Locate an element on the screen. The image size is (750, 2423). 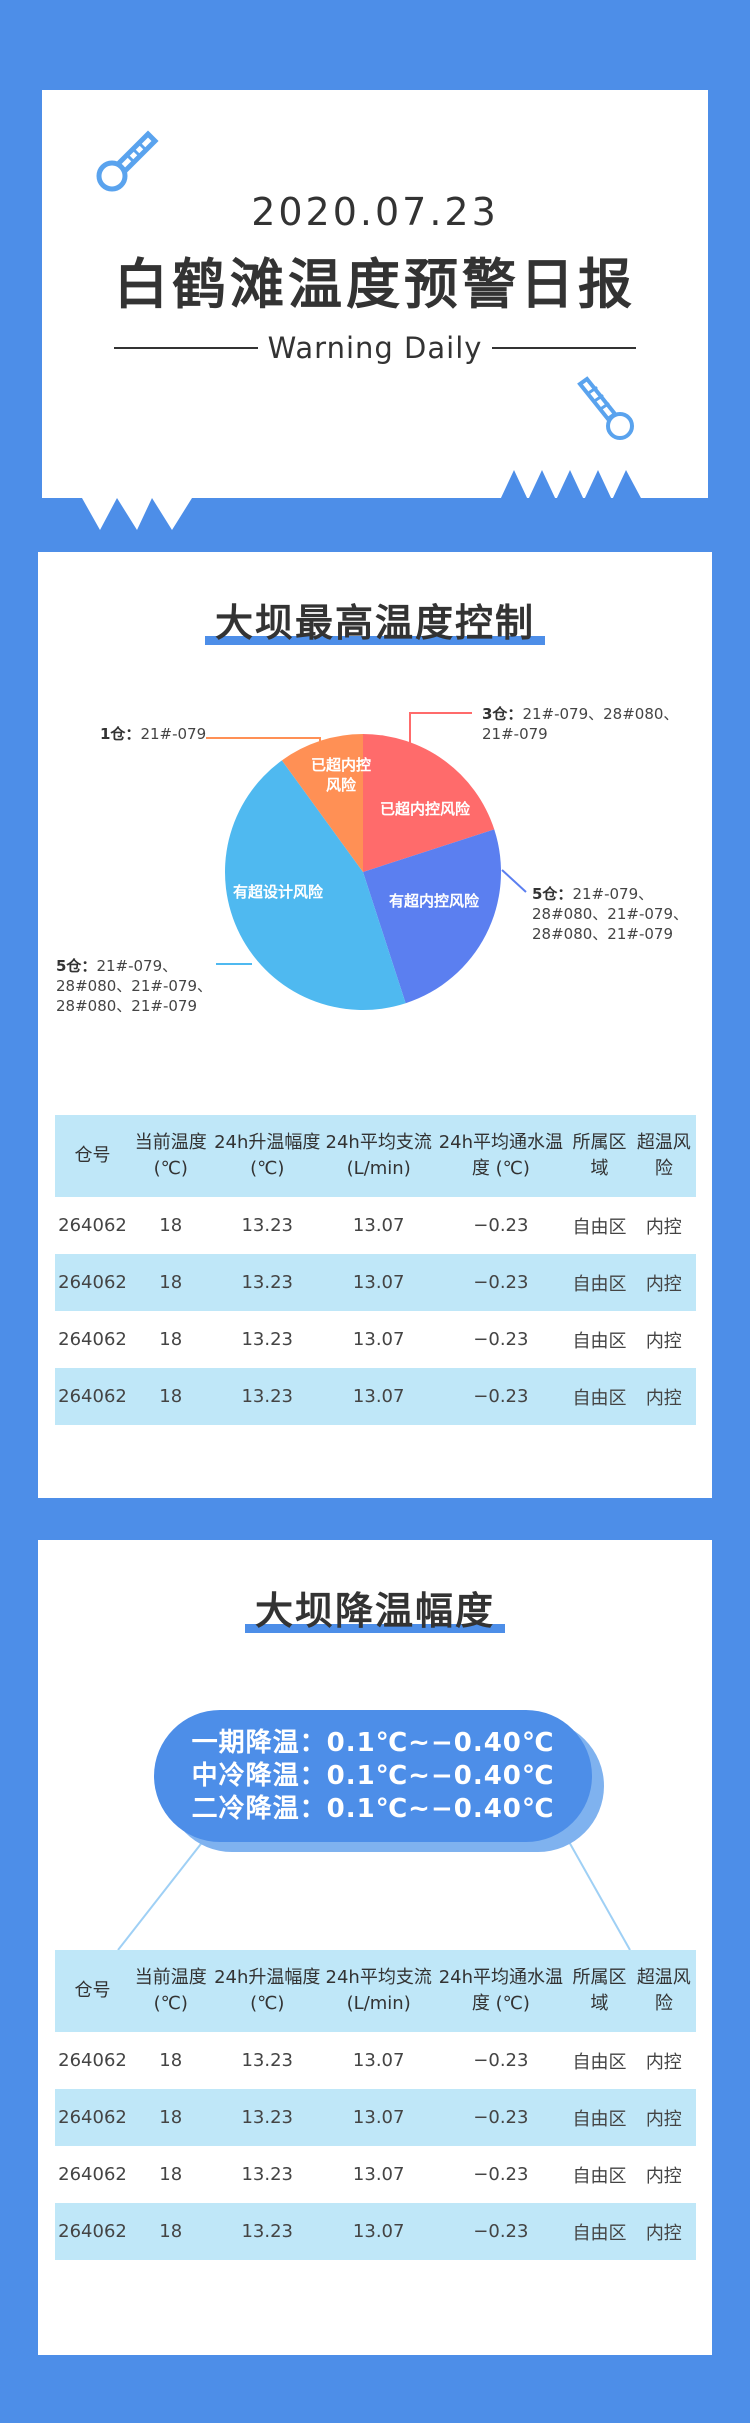
callout-3: 5仓：21#-079、28#080、21#-079、28#080、21#-079 is located at coordinates (617, 914).